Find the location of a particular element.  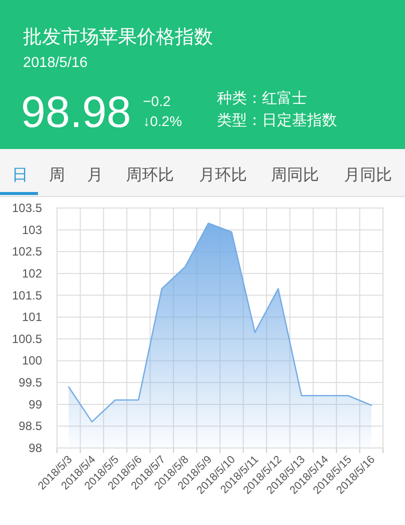

y-tick-label: 102 is located at coordinates (32, 273).